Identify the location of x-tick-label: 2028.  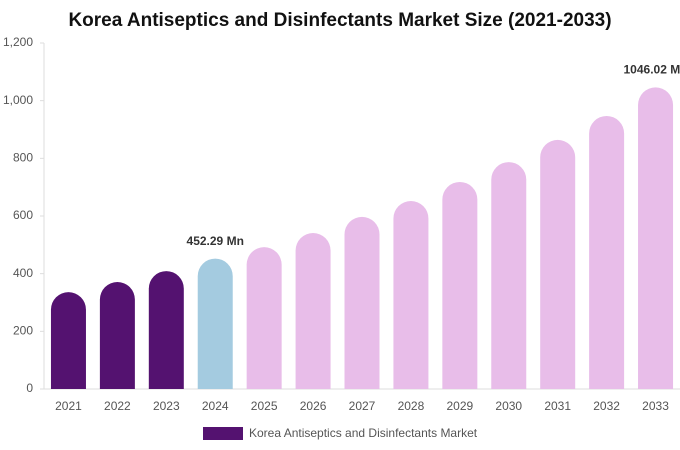
(411, 406).